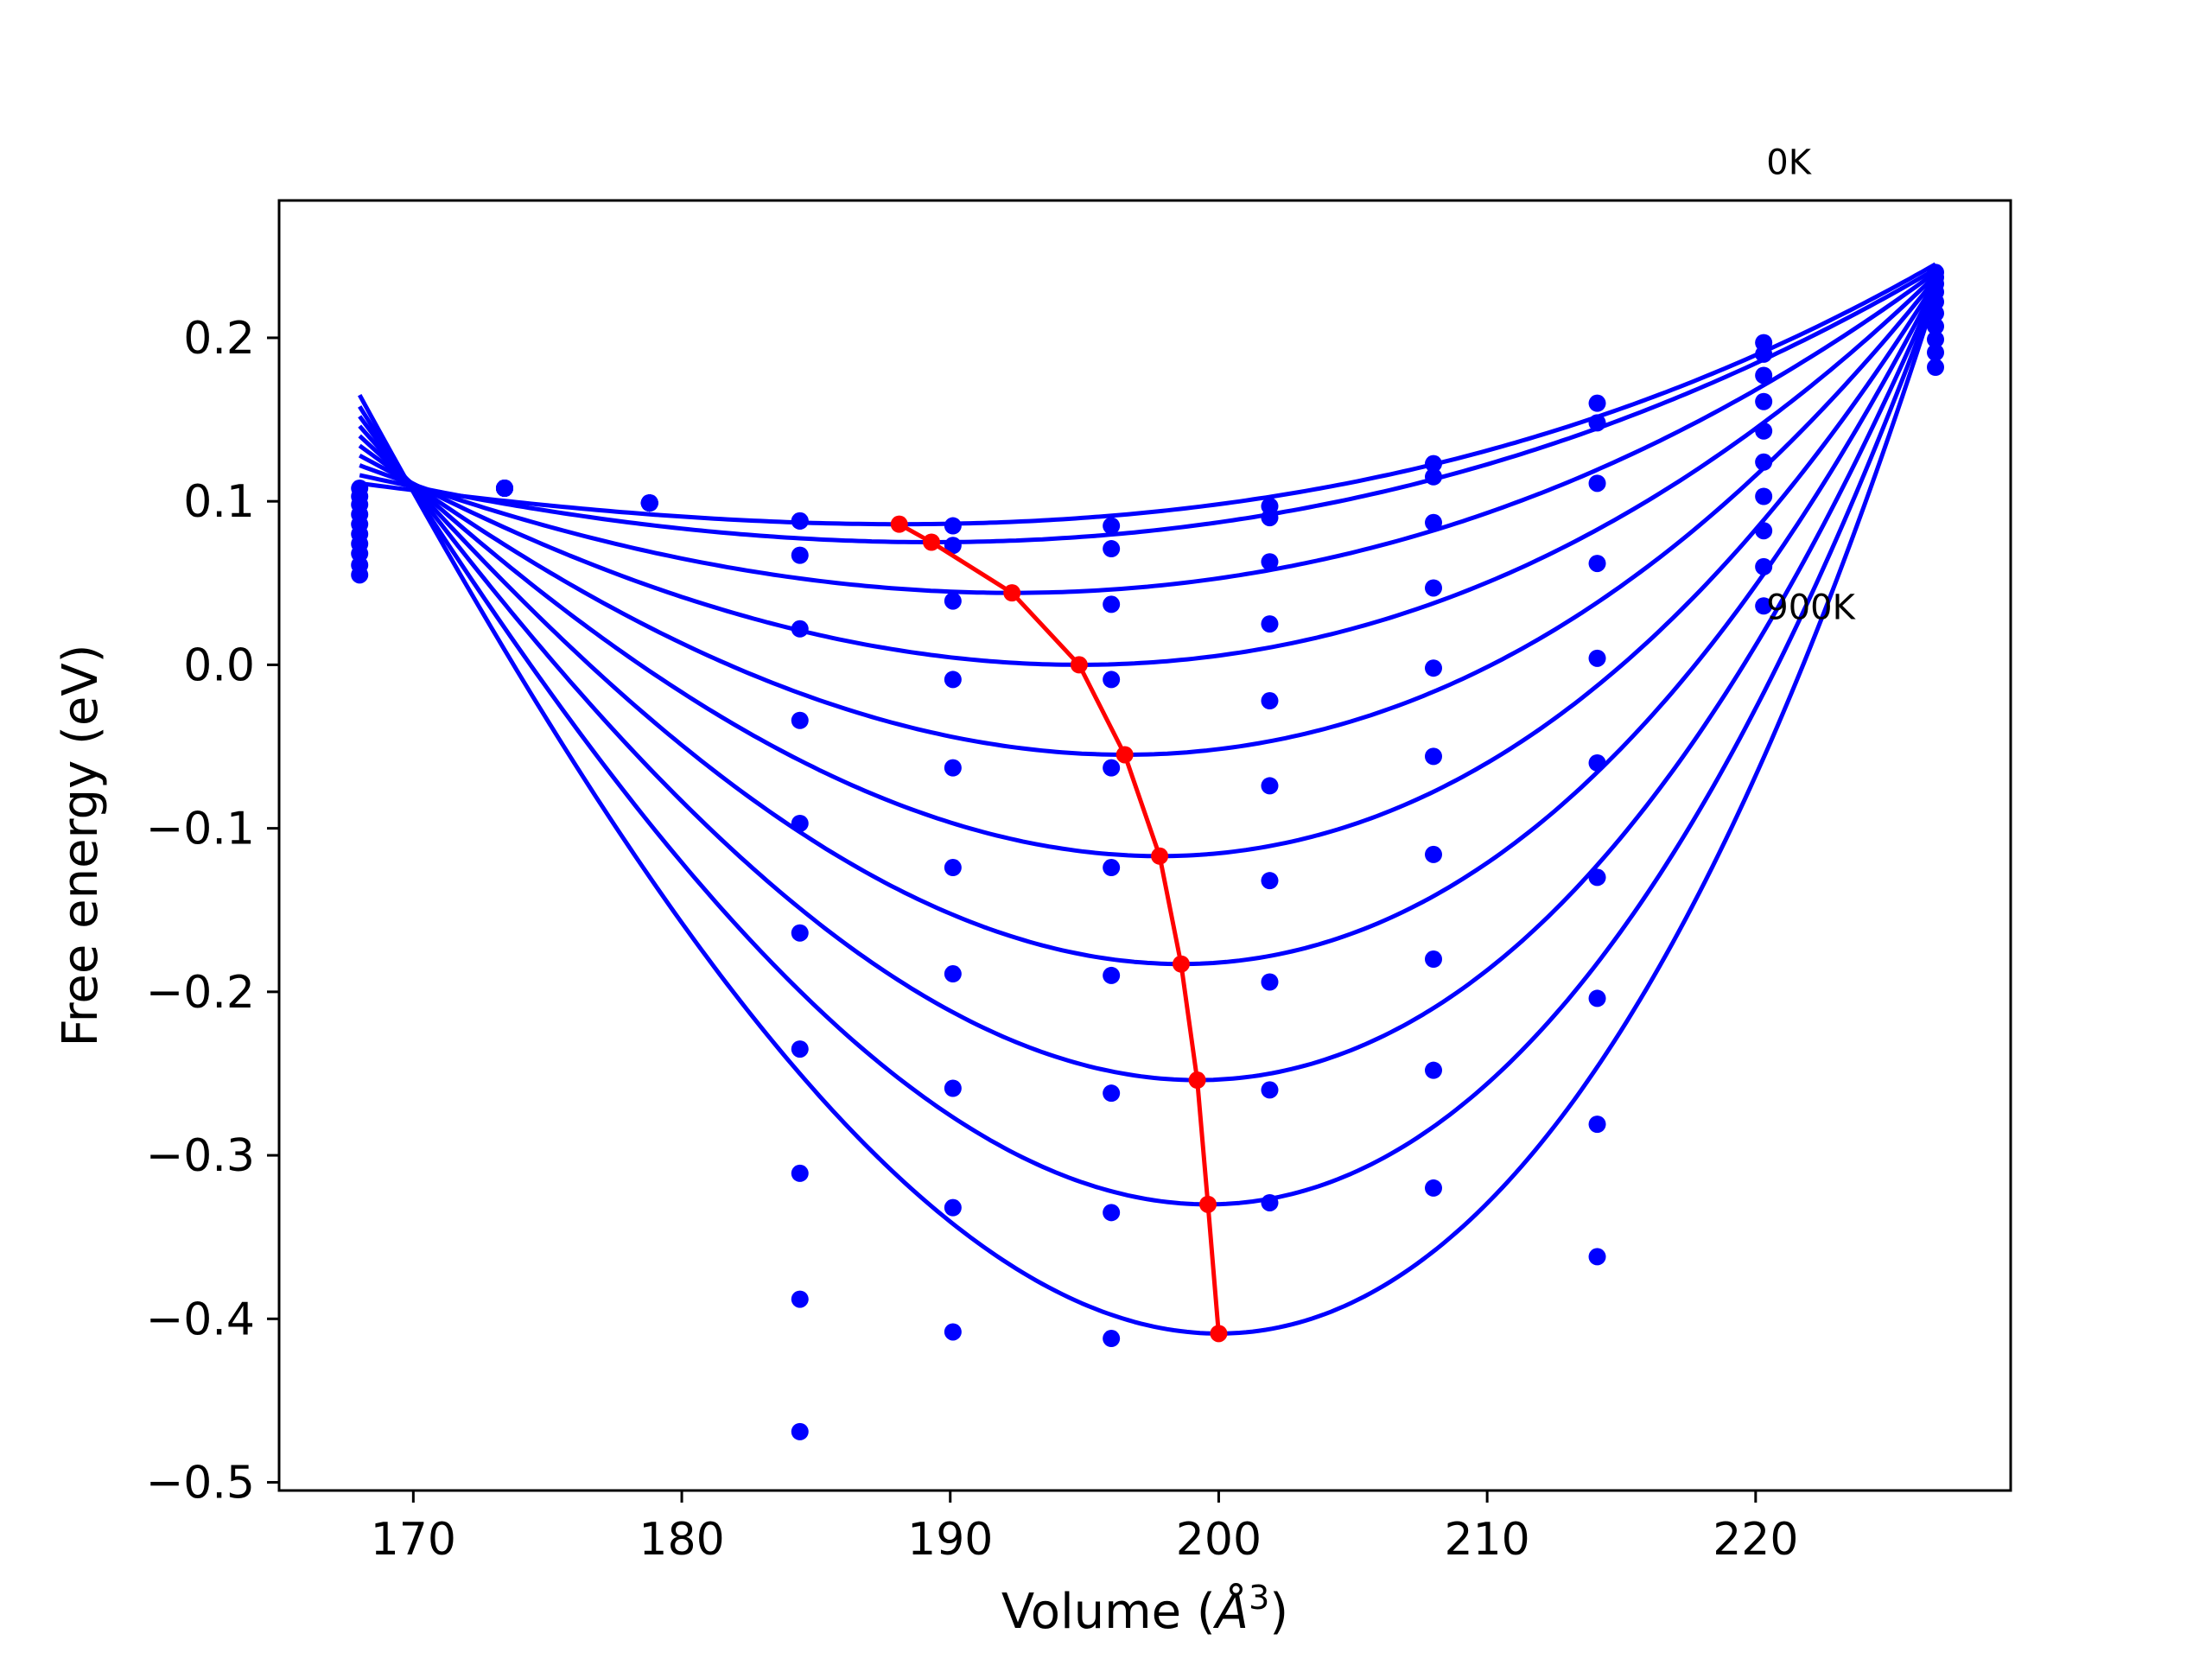 The height and width of the screenshot is (1659, 2212). What do you see at coordinates (681, 1540) in the screenshot?
I see `x-tick-label-180: 180` at bounding box center [681, 1540].